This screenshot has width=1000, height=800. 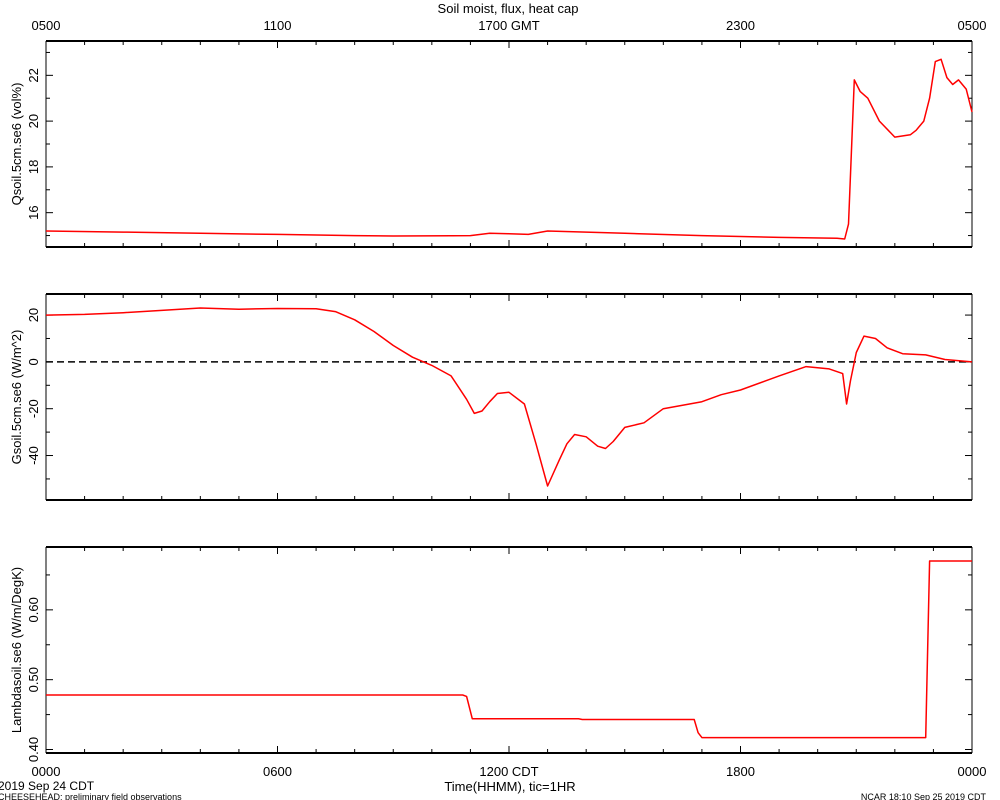 What do you see at coordinates (16, 397) in the screenshot?
I see `y-axis-label: Gsoil.5cm.se6 (W/m^2)` at bounding box center [16, 397].